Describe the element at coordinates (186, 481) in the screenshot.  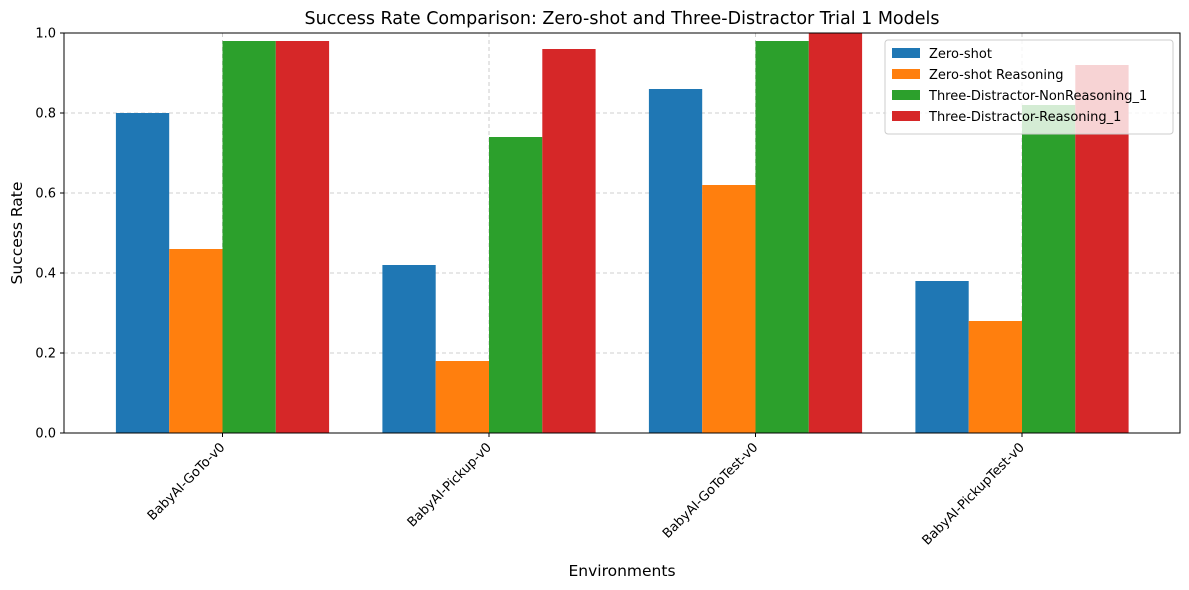
I see `x-tick-label: BabyAI-GoTo-v0` at that location.